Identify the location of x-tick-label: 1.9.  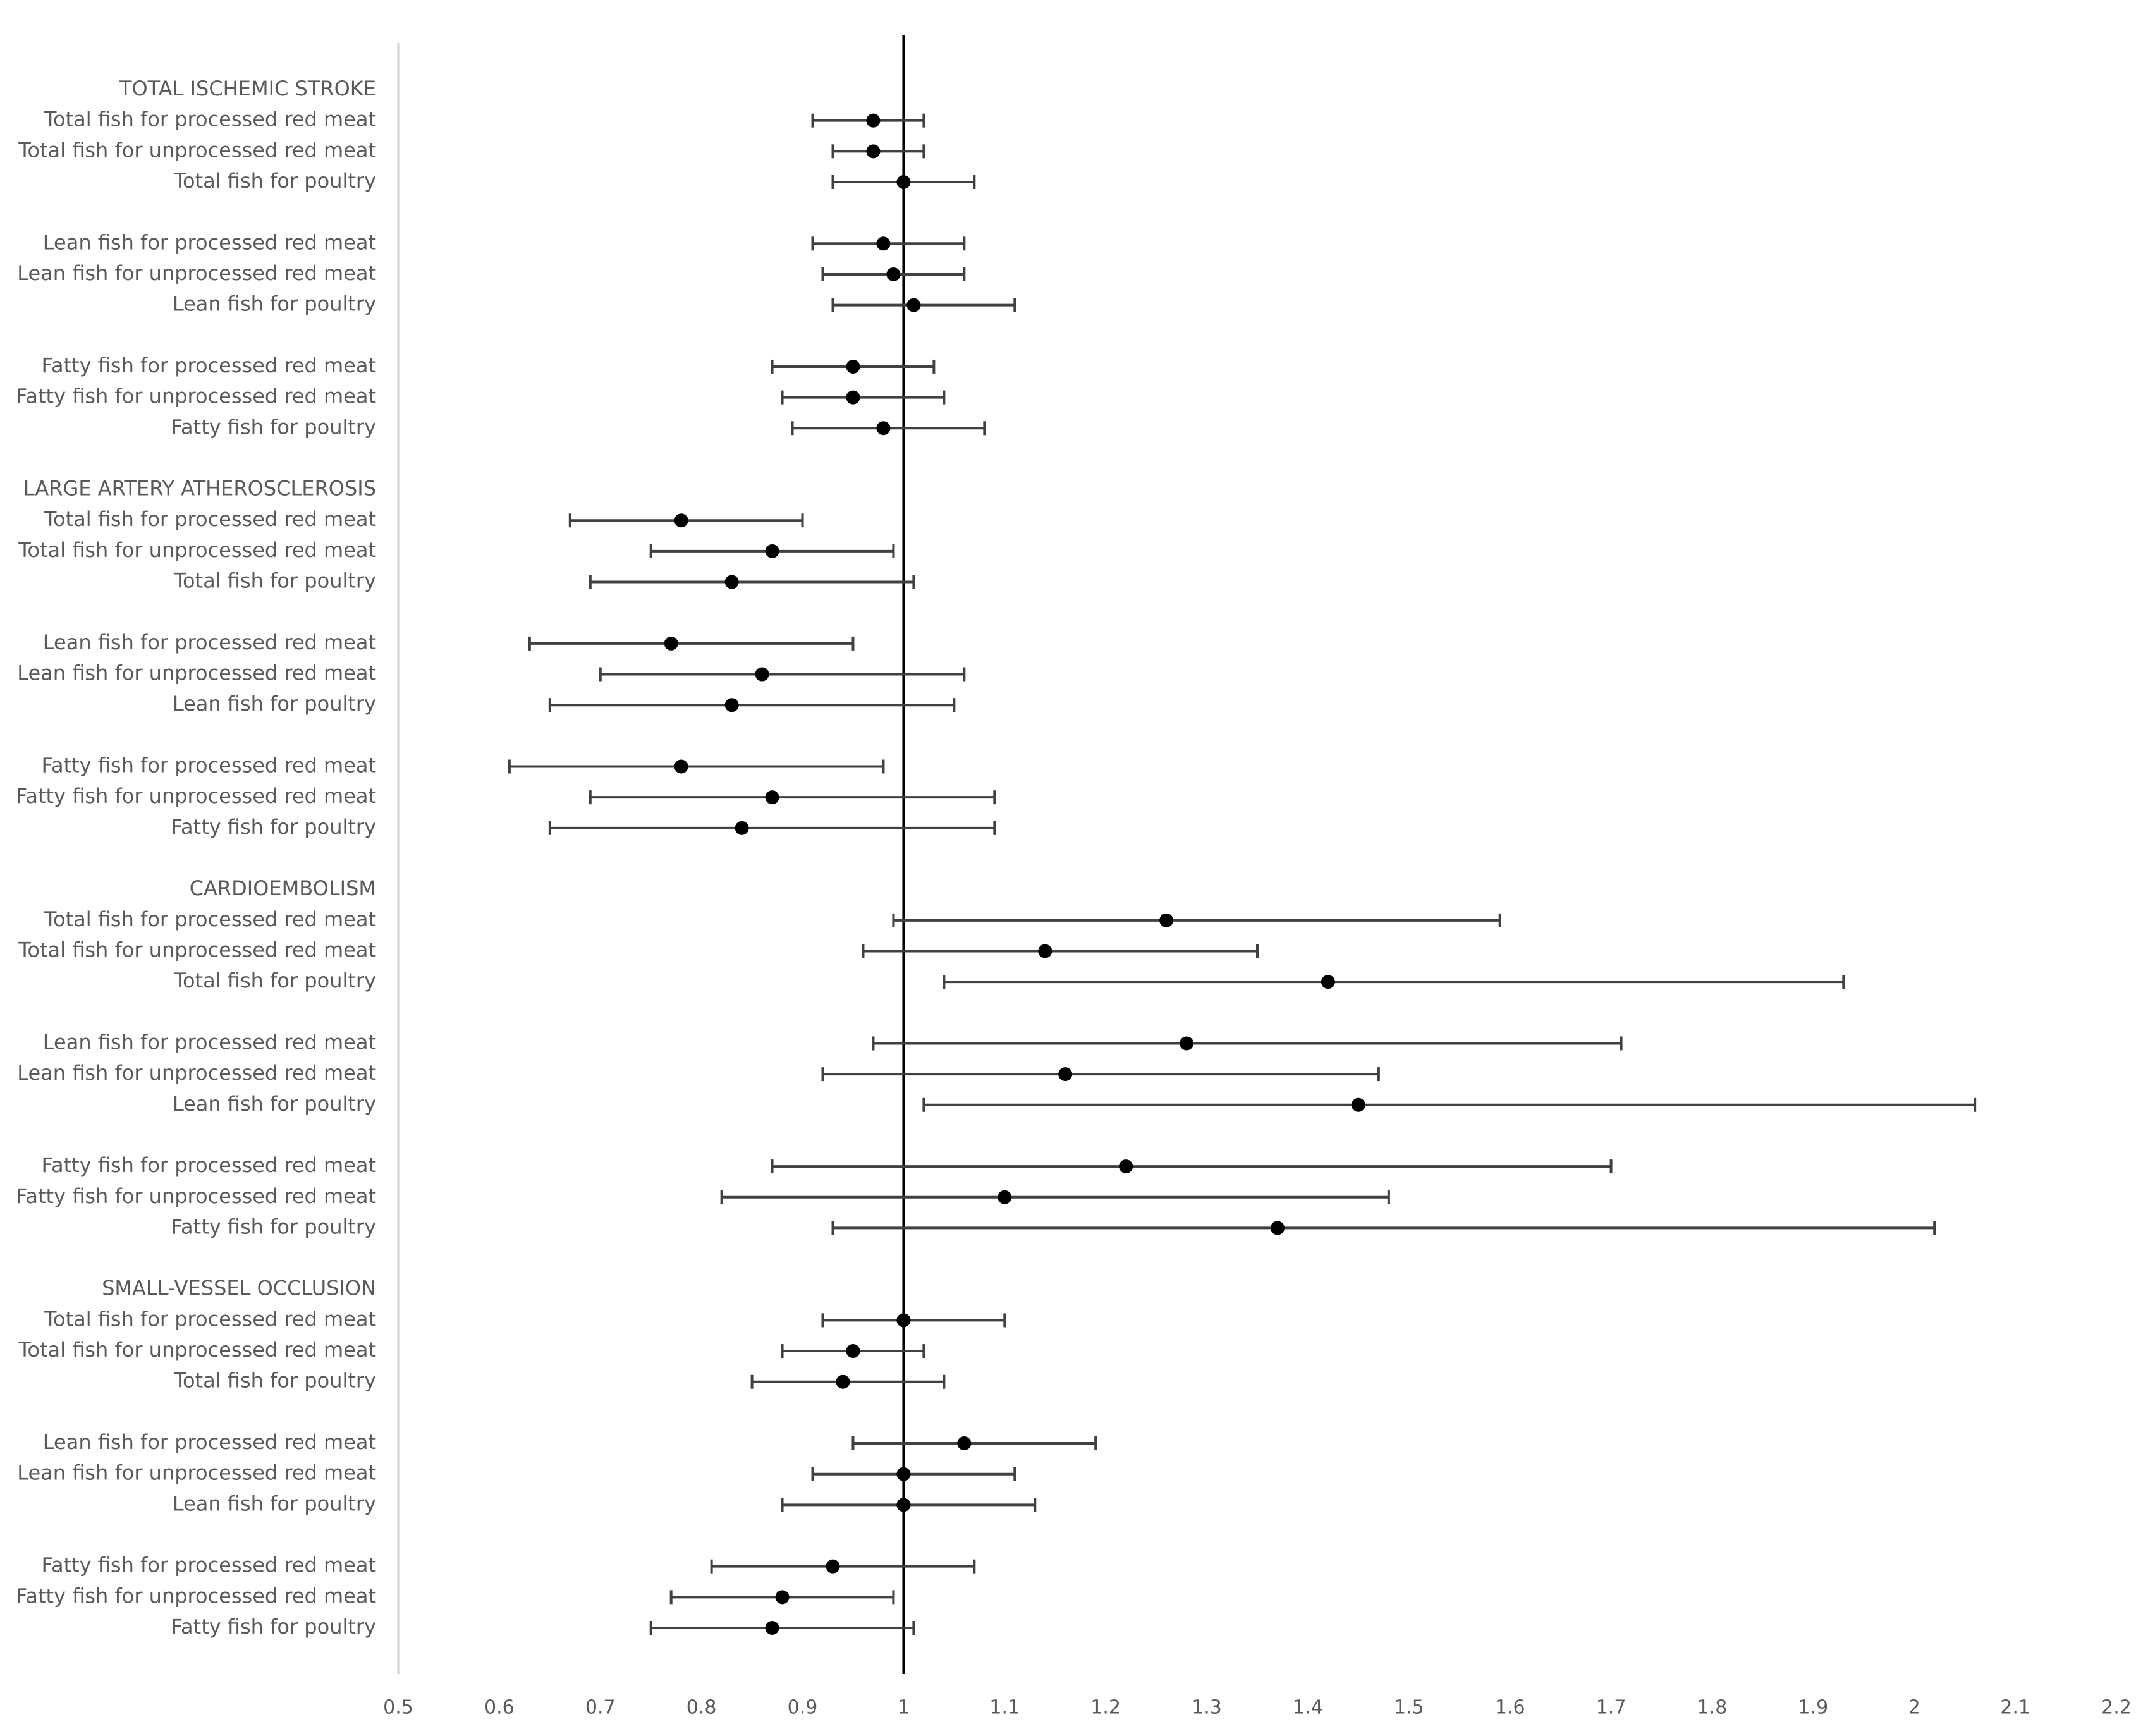
(1813, 1708).